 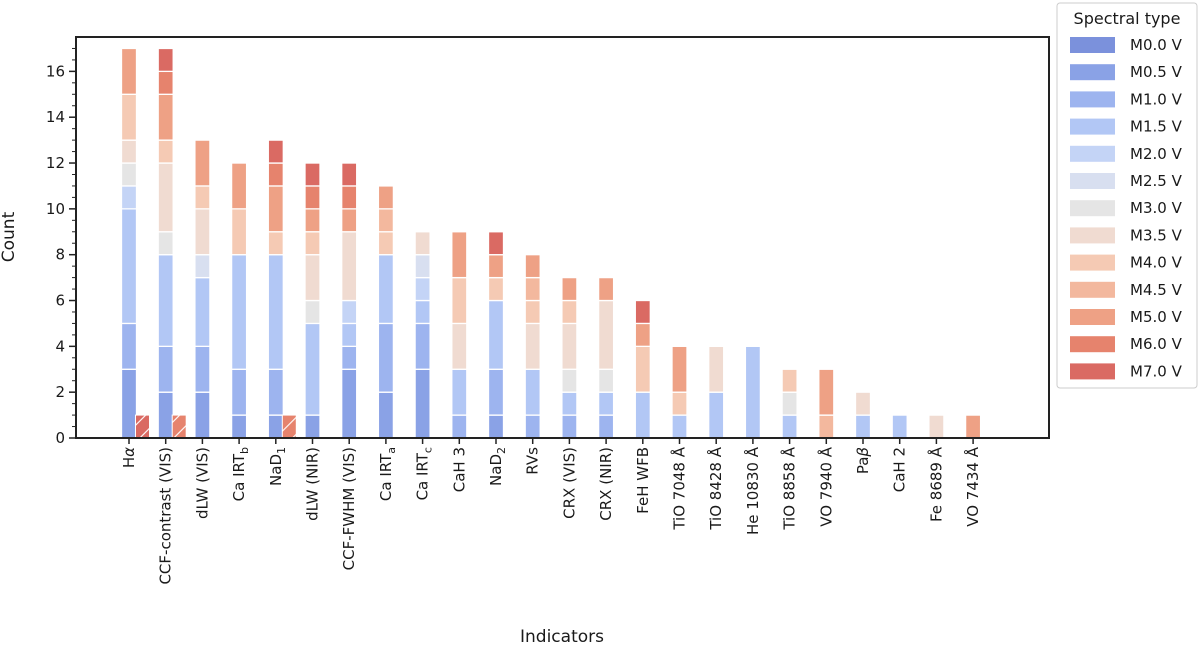 I want to click on bar-segment-dlw-vis-m4-0-v, so click(x=202, y=197).